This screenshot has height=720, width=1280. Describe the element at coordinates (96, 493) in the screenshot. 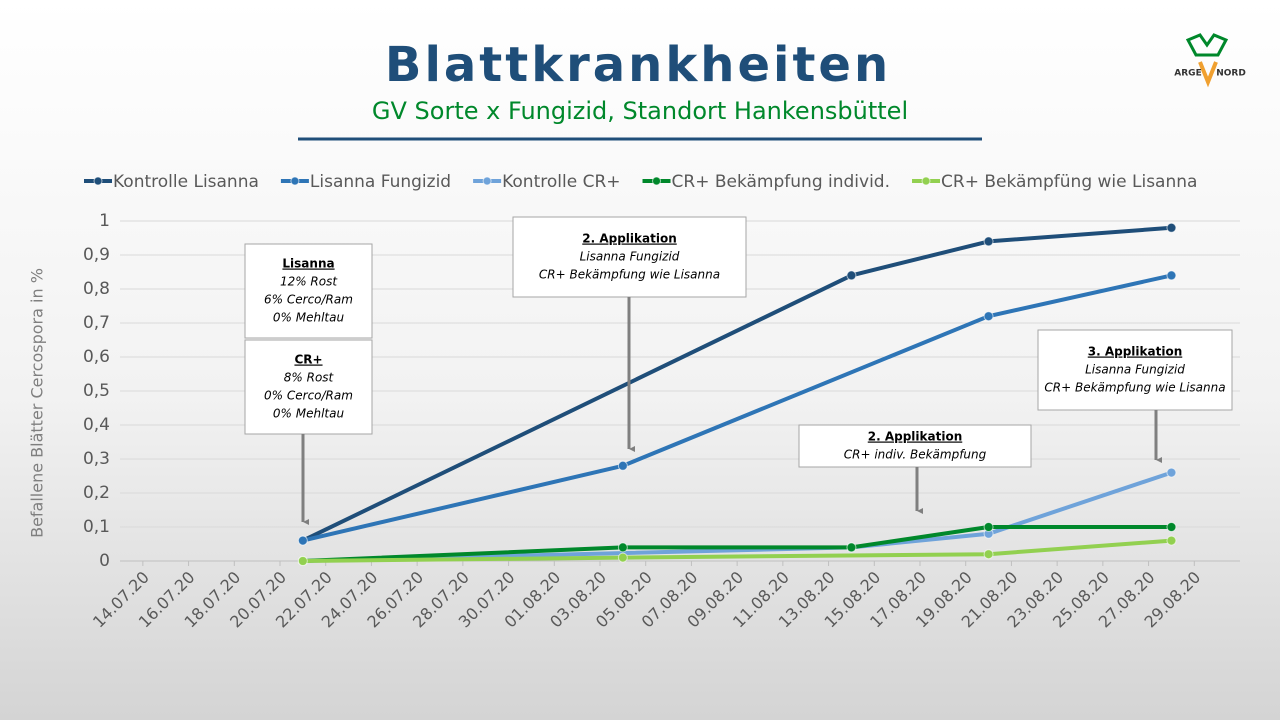

I see `y-tick-label: 0,2` at that location.